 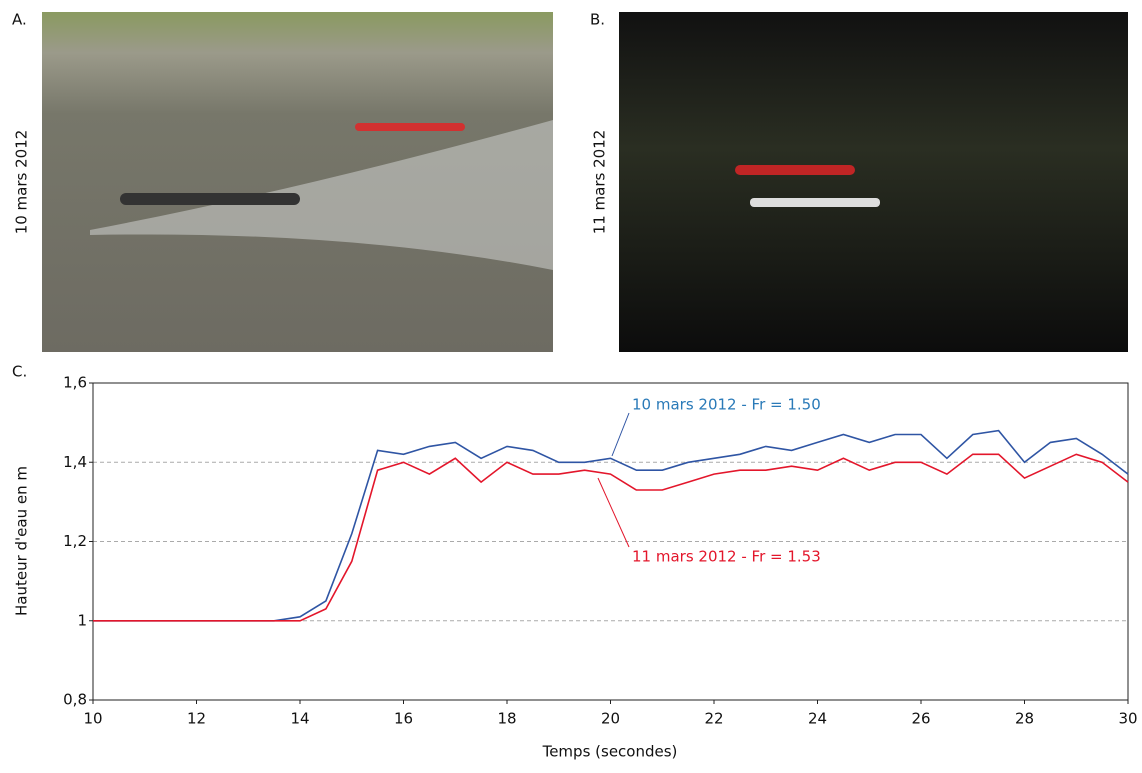 What do you see at coordinates (75, 462) in the screenshot?
I see `y-tick-label: 1,4` at bounding box center [75, 462].